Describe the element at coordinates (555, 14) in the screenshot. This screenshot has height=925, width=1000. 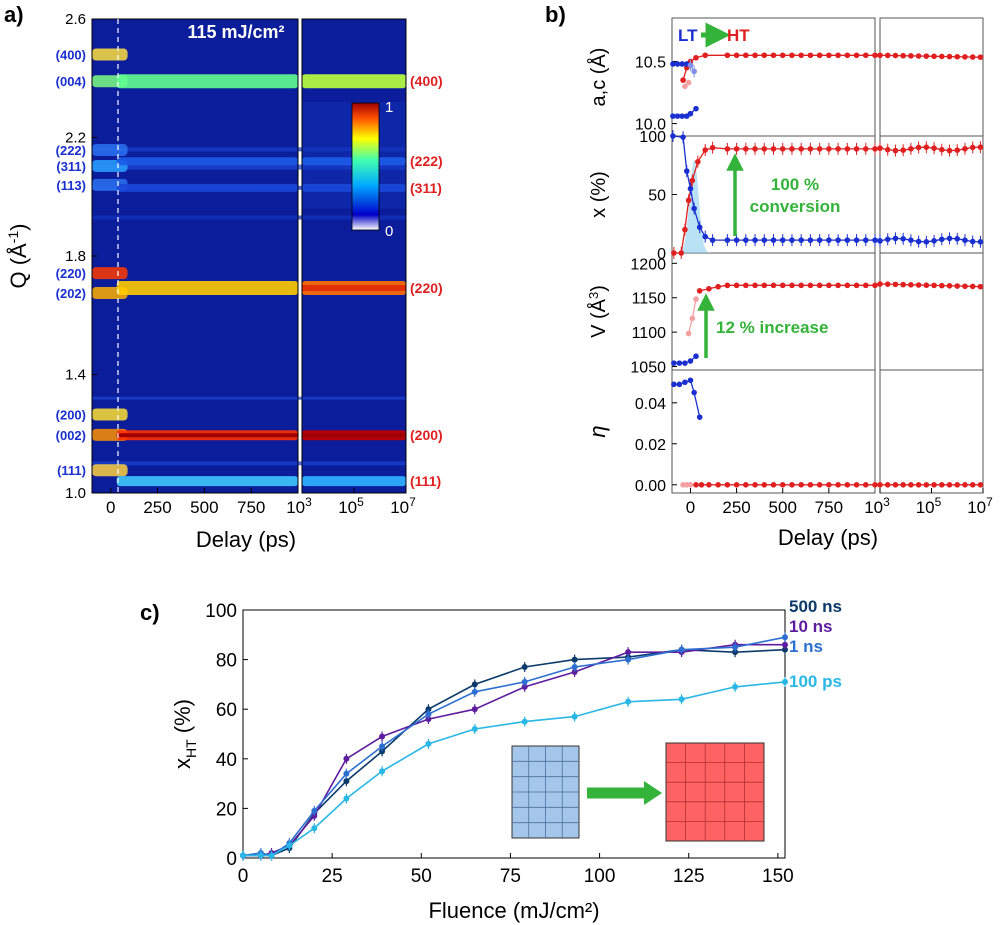
I see `panel-b-label: b)` at that location.